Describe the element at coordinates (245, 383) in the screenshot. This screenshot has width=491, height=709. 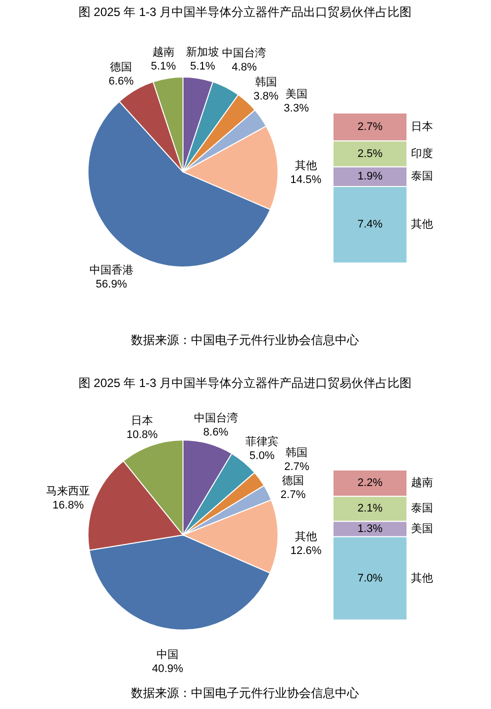
I see `chart-title: 图 2025 年 1-3 月中国半导体分立器件产品进口贸易伙伴占比图` at that location.